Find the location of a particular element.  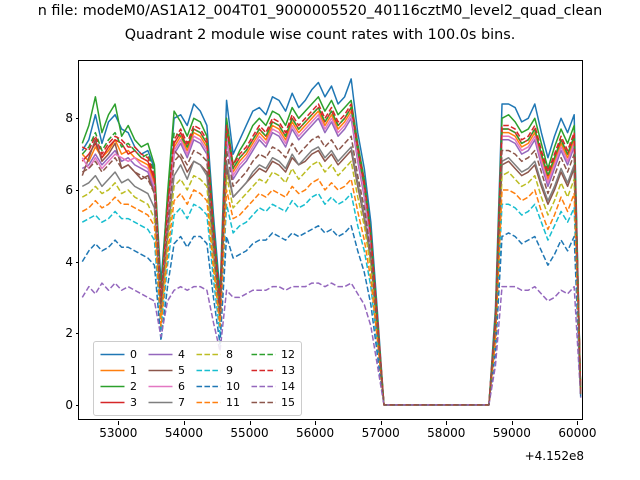

legend-entry-7: 7 is located at coordinates (166, 402).